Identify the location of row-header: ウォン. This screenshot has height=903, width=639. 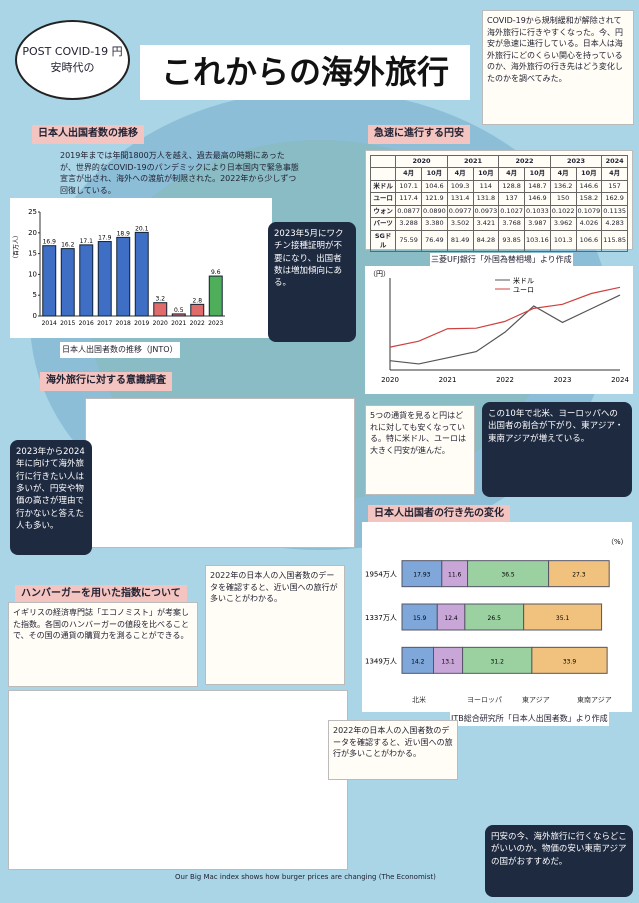
(383, 211).